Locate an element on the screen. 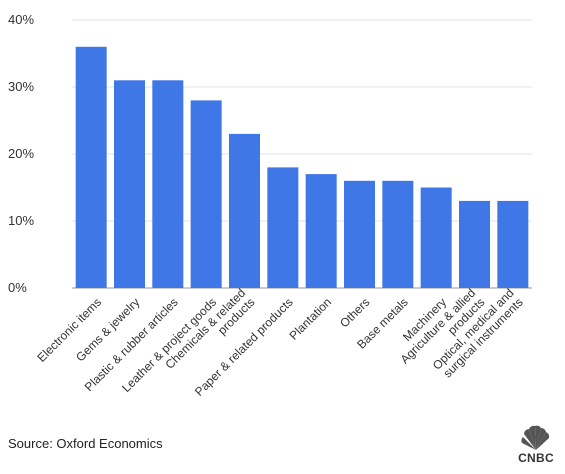 The height and width of the screenshot is (474, 565). y-tick-label: 0% is located at coordinates (17, 287).